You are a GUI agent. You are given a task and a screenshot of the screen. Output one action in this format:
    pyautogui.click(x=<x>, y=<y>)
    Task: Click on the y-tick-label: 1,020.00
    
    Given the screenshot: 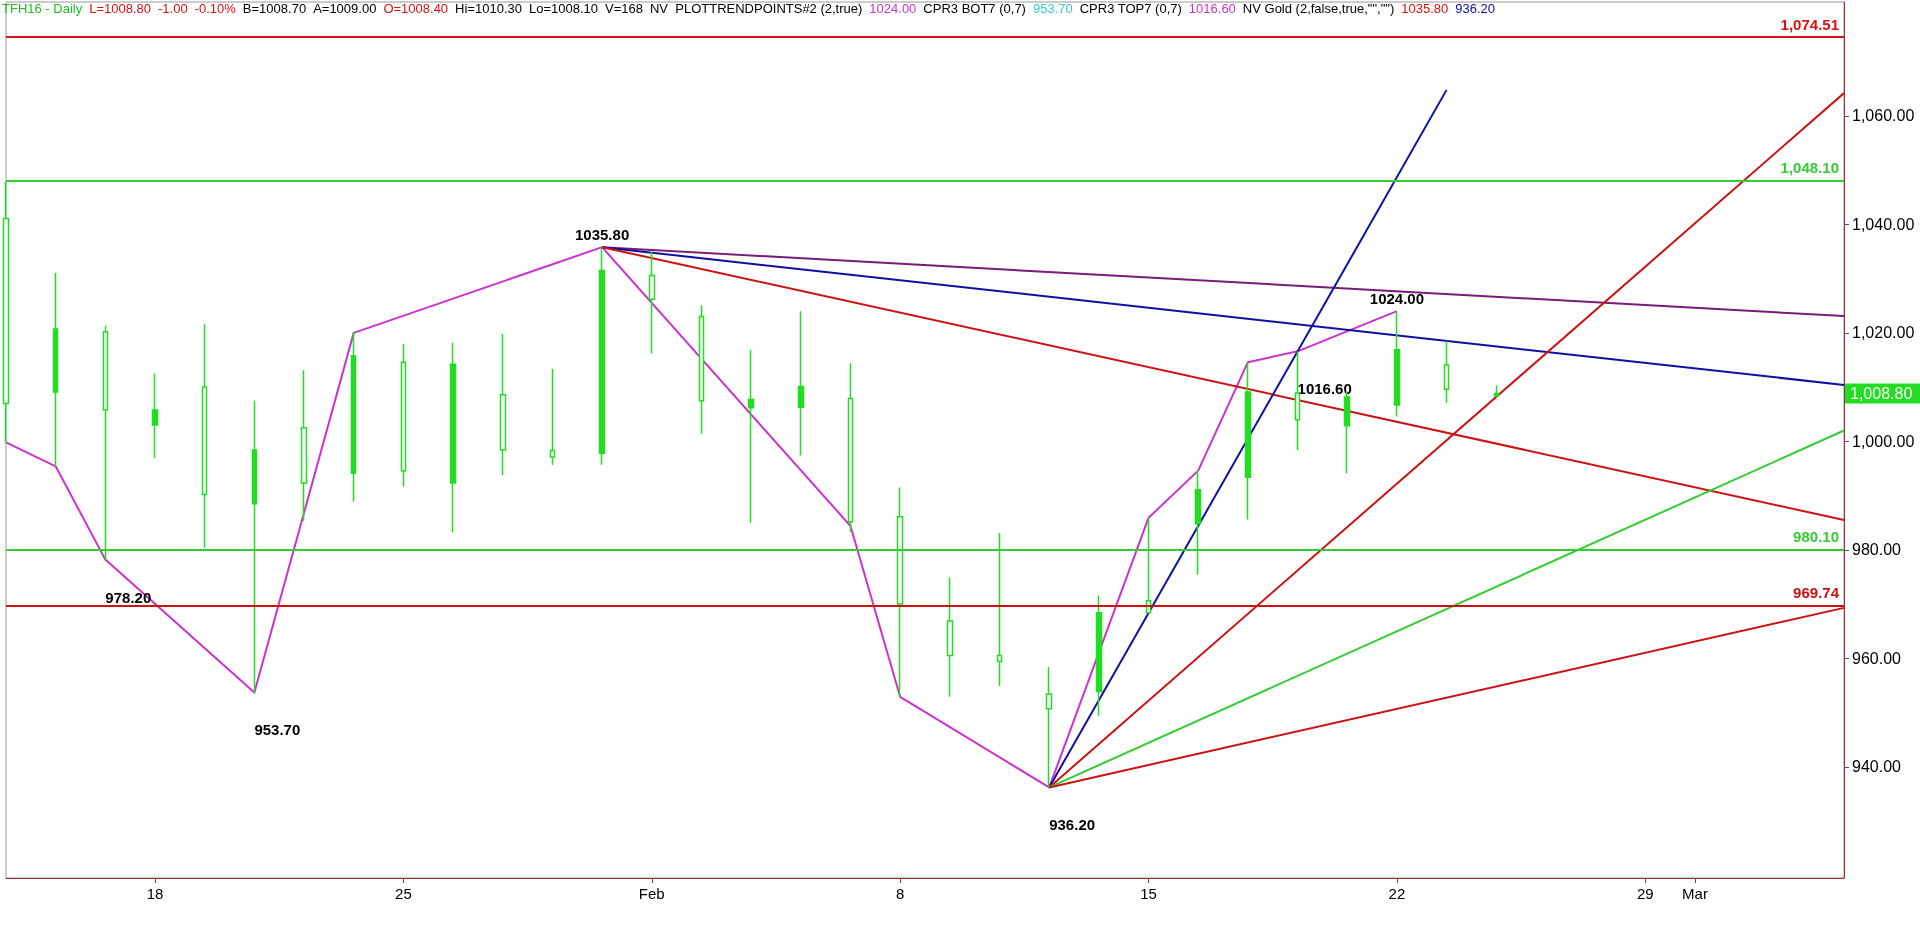 What is the action you would take?
    pyautogui.click(x=1883, y=333)
    